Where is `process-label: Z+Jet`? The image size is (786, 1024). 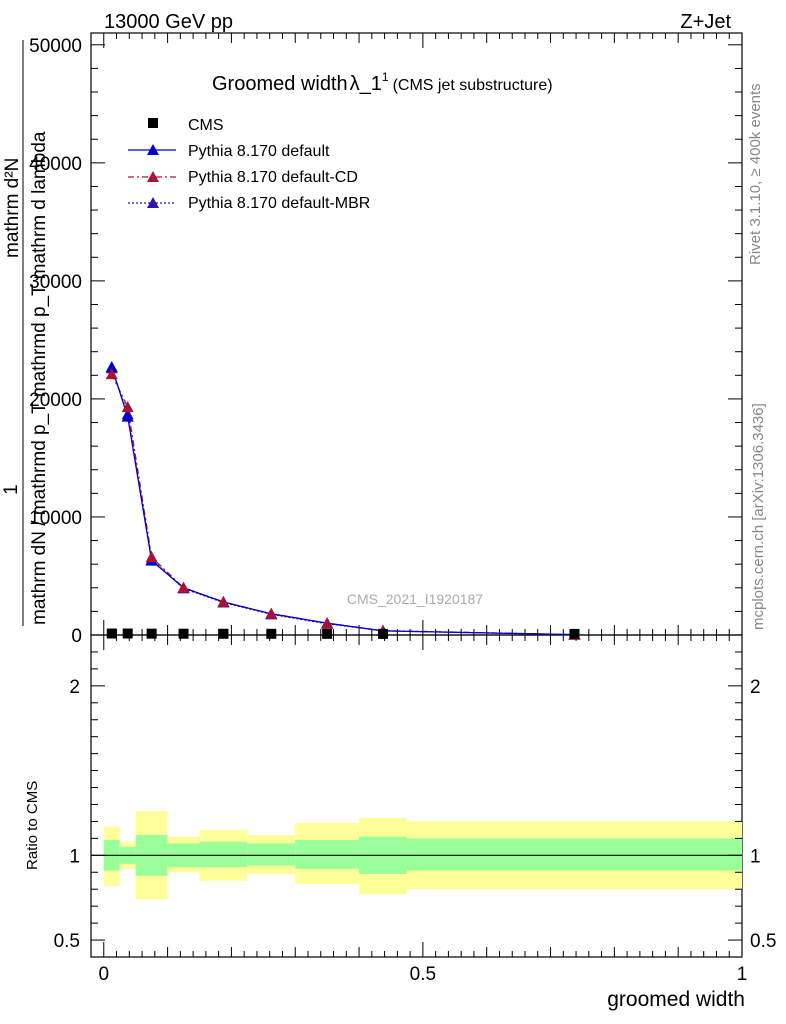 process-label: Z+Jet is located at coordinates (705, 22).